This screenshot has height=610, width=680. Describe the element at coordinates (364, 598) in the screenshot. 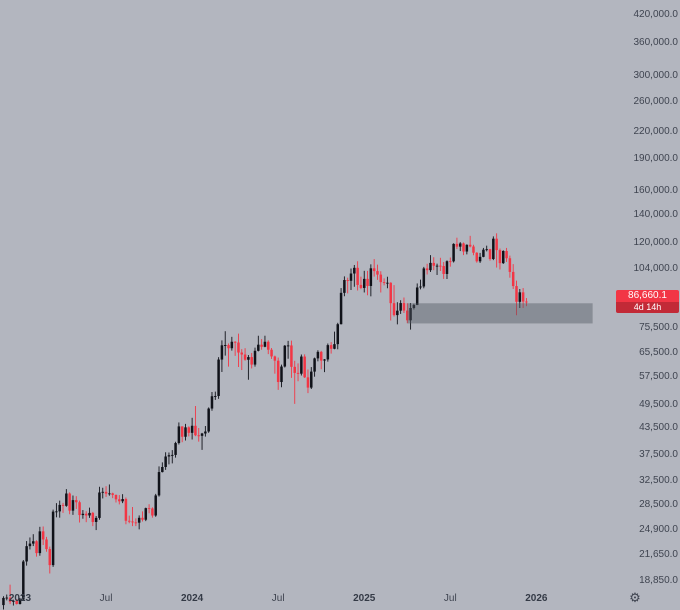

I see `time-tick-label: 2025` at that location.